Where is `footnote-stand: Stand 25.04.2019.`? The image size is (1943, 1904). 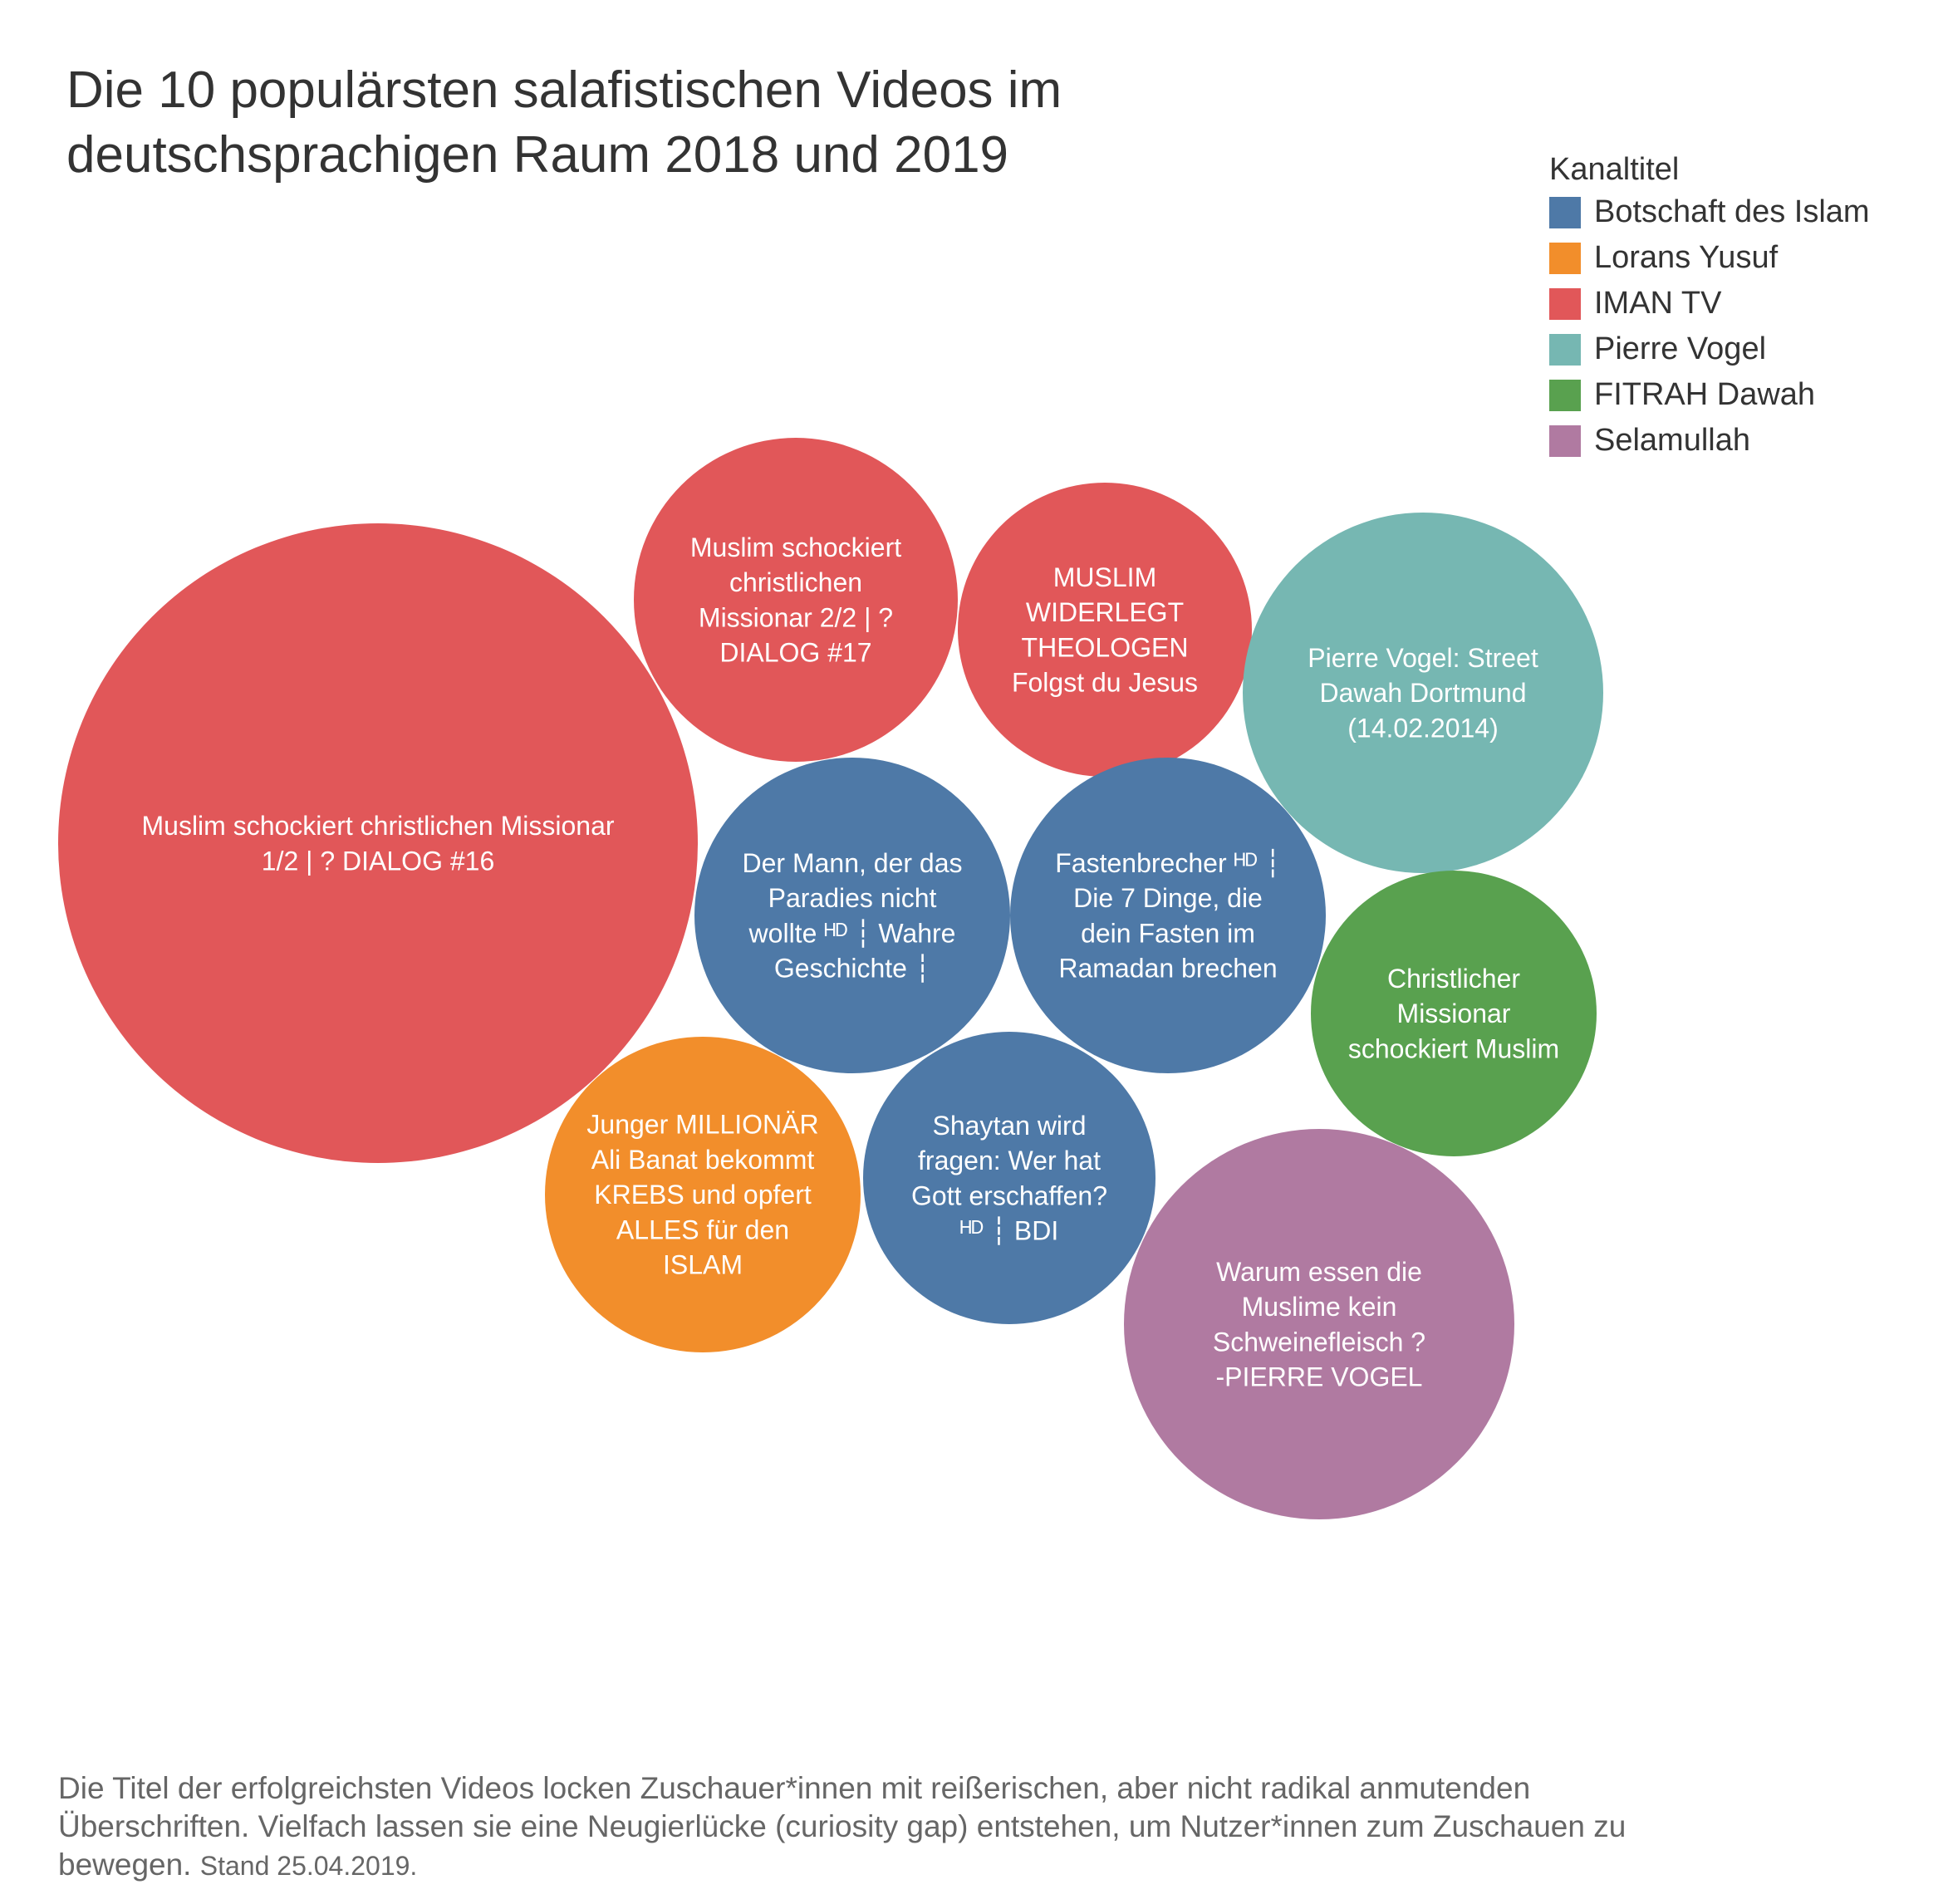 footnote-stand: Stand 25.04.2019. is located at coordinates (308, 1866).